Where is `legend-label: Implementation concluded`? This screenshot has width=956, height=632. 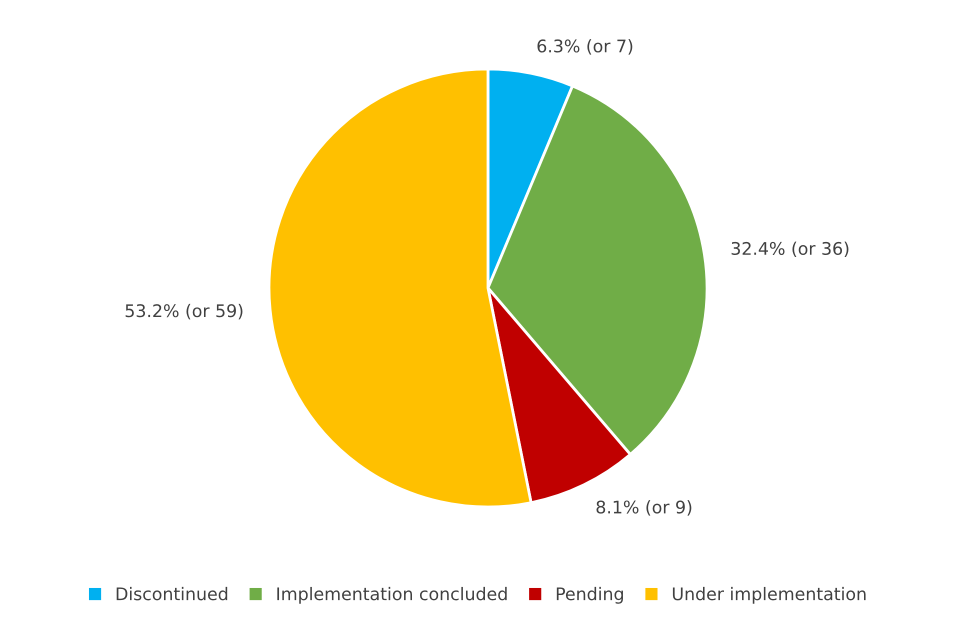
legend-label: Implementation concluded is located at coordinates (392, 595).